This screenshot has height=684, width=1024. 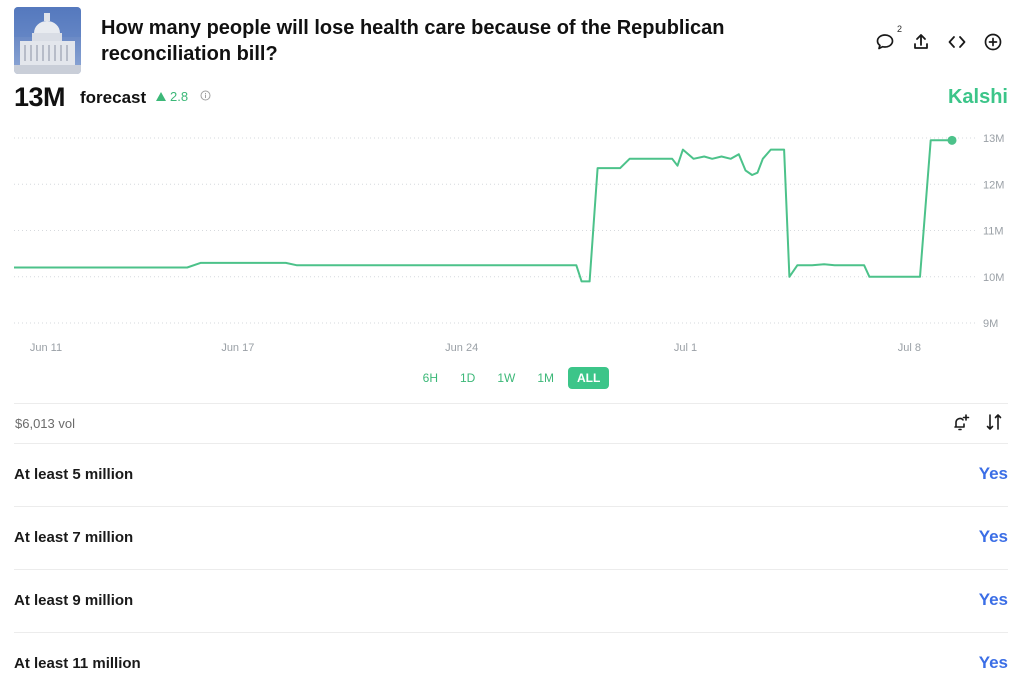 I want to click on share-button, so click(x=921, y=42).